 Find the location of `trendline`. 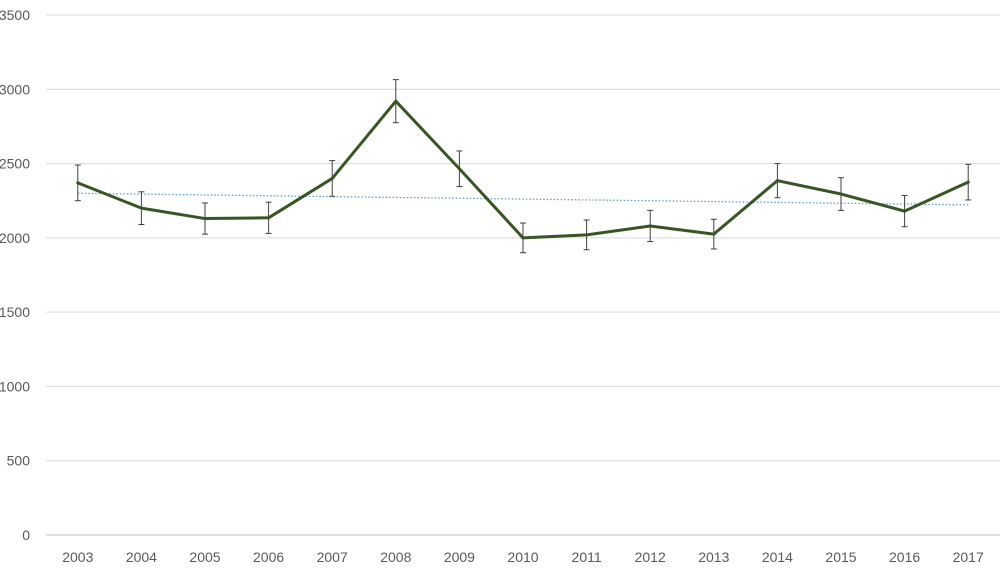

trendline is located at coordinates (523, 199).